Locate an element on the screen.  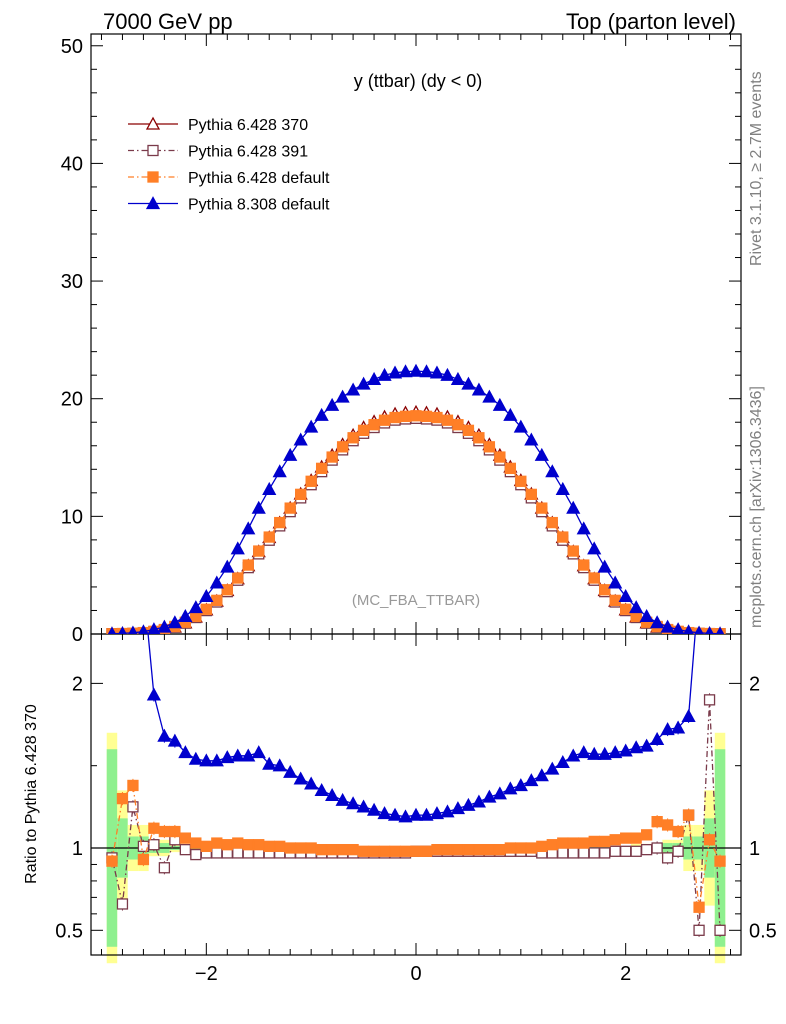
main-ytick-label: 30 is located at coordinates (72, 282).